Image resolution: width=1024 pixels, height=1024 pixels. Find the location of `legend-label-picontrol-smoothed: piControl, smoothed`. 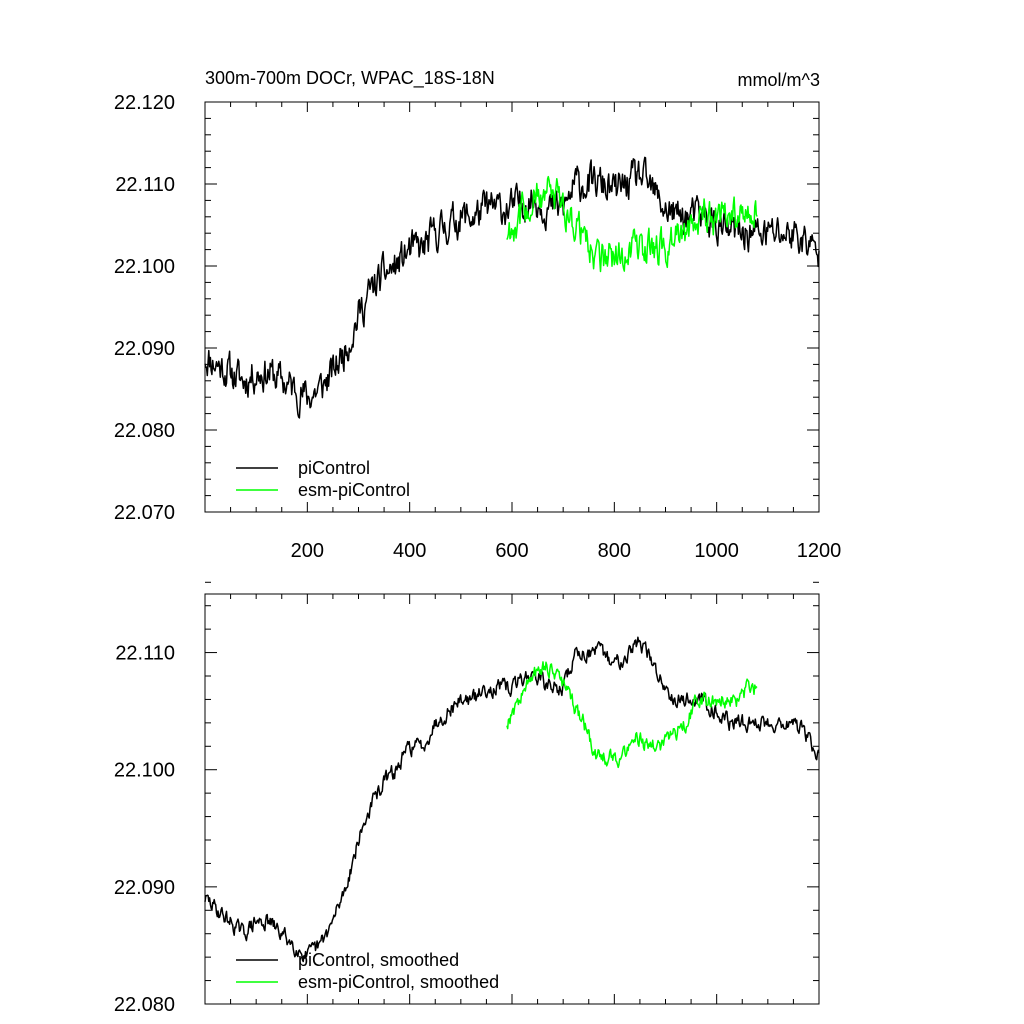

legend-label-picontrol-smoothed: piControl, smoothed is located at coordinates (378, 960).